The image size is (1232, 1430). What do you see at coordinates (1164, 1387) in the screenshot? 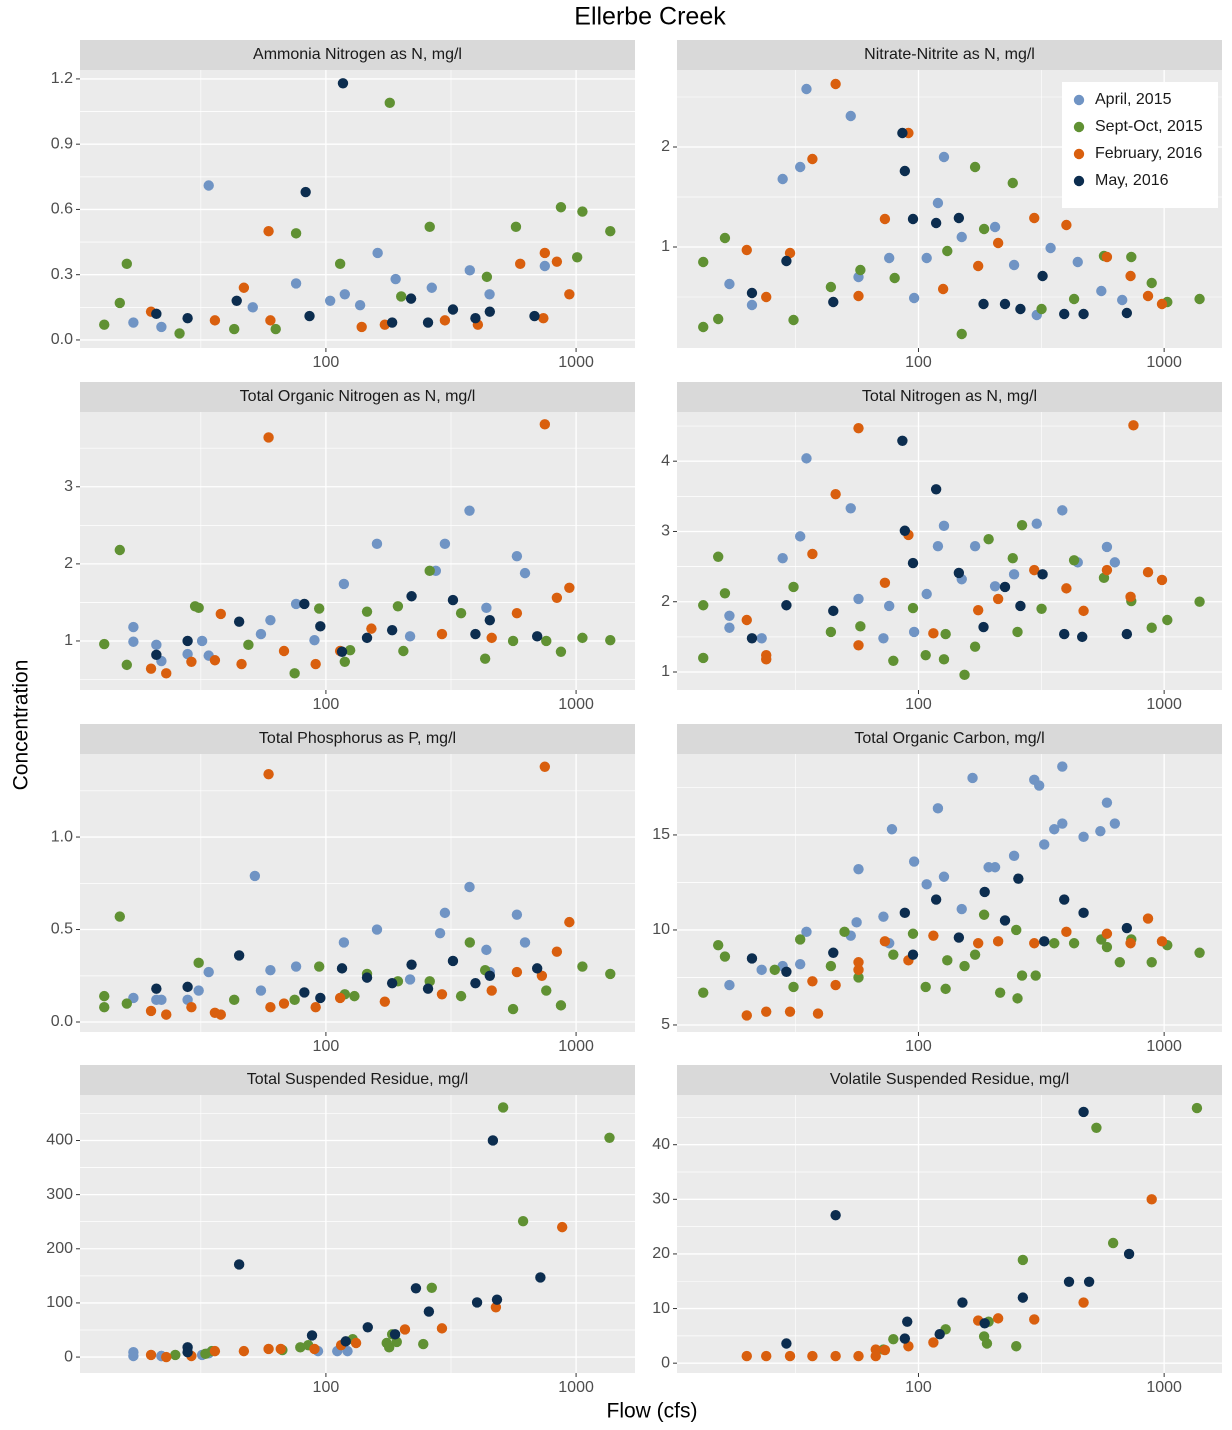
I see `x-tick-label: 1000` at bounding box center [1164, 1387].